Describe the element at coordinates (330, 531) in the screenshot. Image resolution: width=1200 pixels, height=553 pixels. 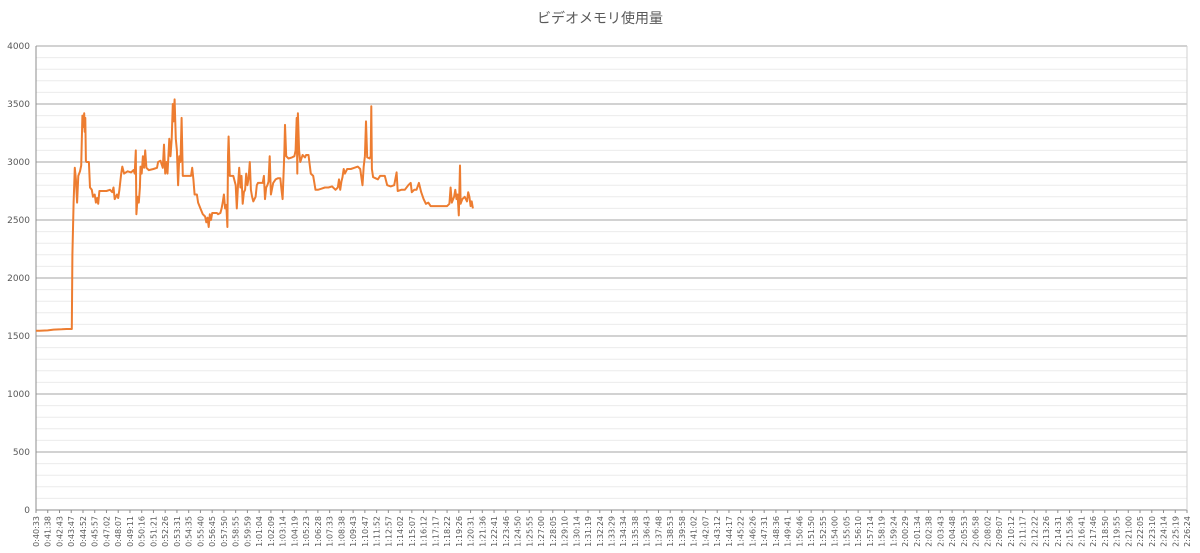
I see `x-tick-label: 1:07:33` at that location.